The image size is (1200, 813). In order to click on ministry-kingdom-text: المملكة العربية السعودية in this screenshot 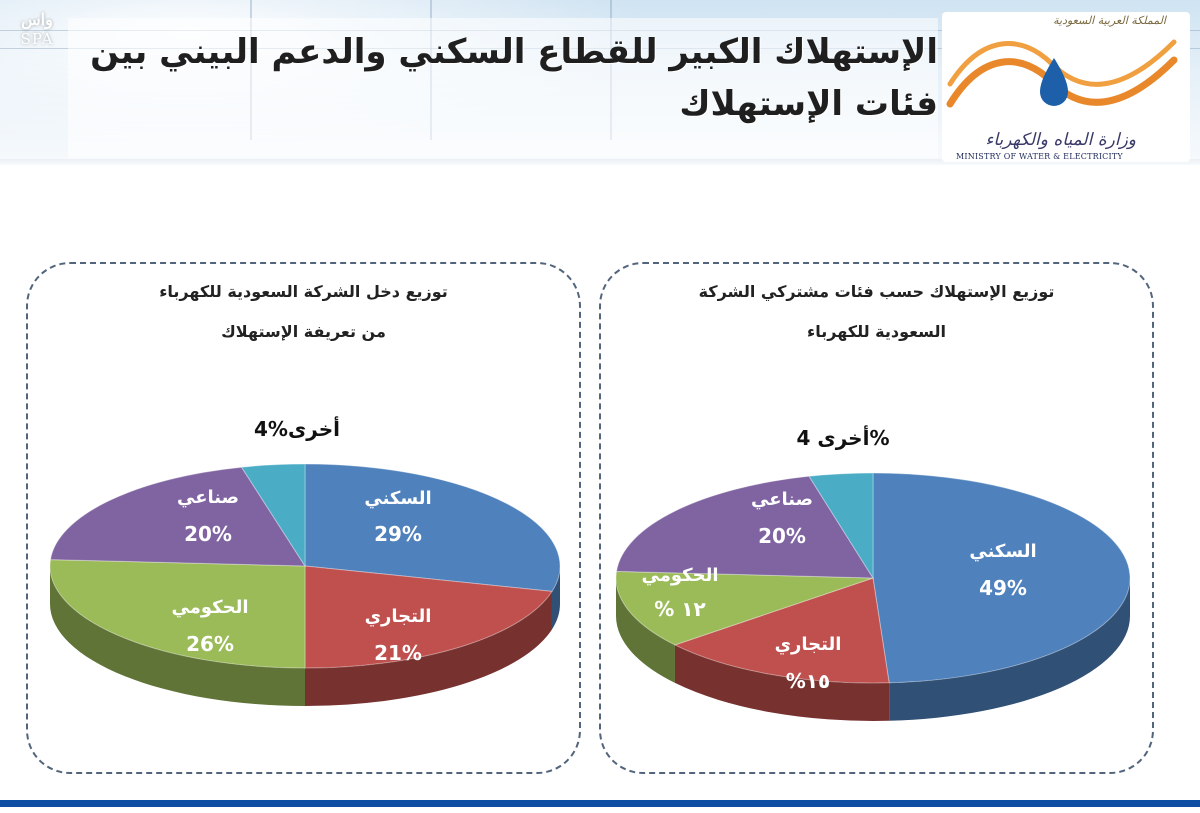, I will do `click(1109, 20)`.